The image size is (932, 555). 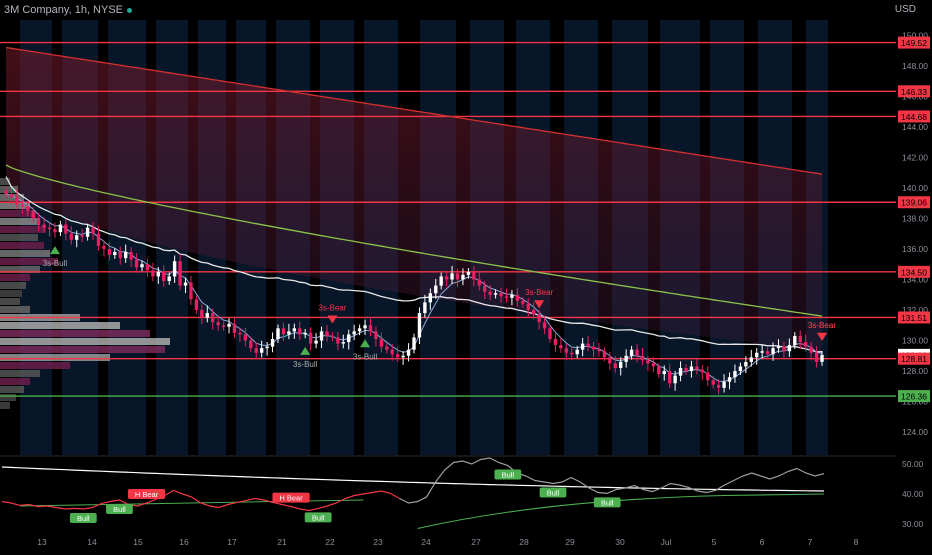 What do you see at coordinates (426, 542) in the screenshot?
I see `x-tick-label: 24` at bounding box center [426, 542].